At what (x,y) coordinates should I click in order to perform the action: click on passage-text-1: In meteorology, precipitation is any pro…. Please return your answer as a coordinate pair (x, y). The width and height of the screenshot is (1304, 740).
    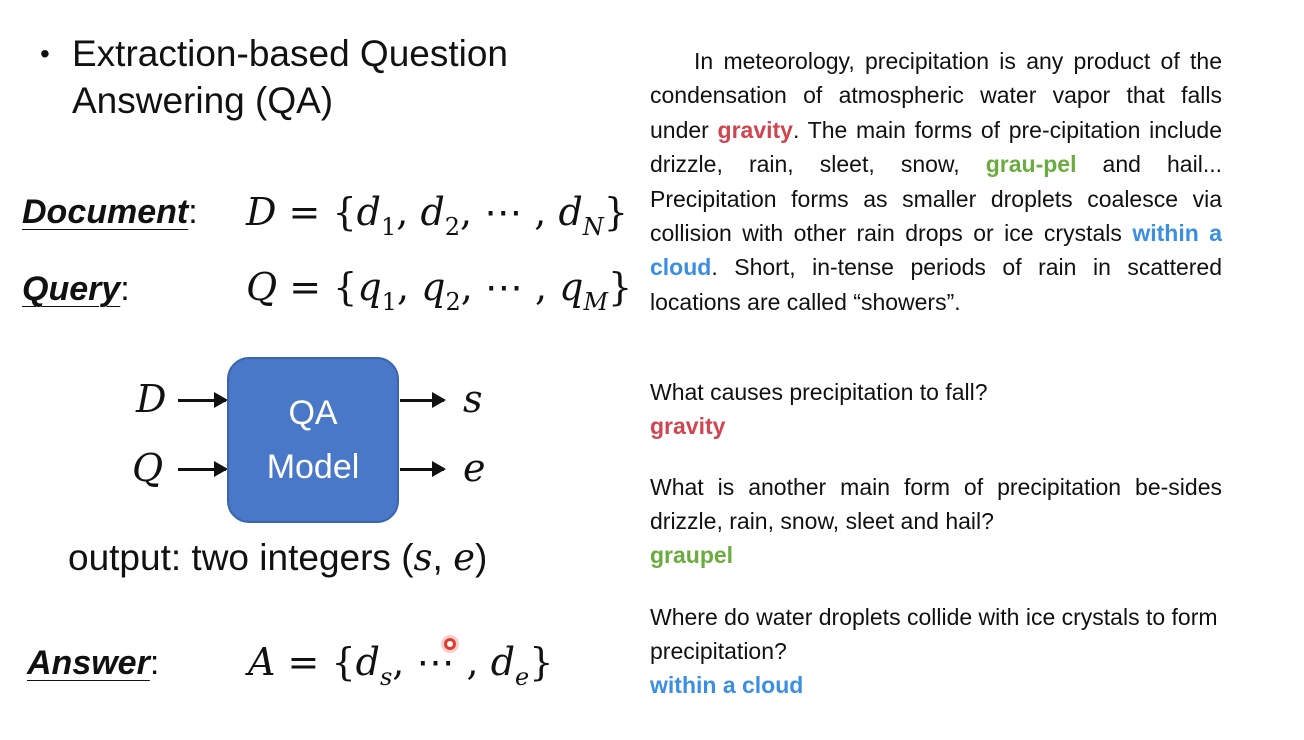
    Looking at the image, I should click on (936, 95).